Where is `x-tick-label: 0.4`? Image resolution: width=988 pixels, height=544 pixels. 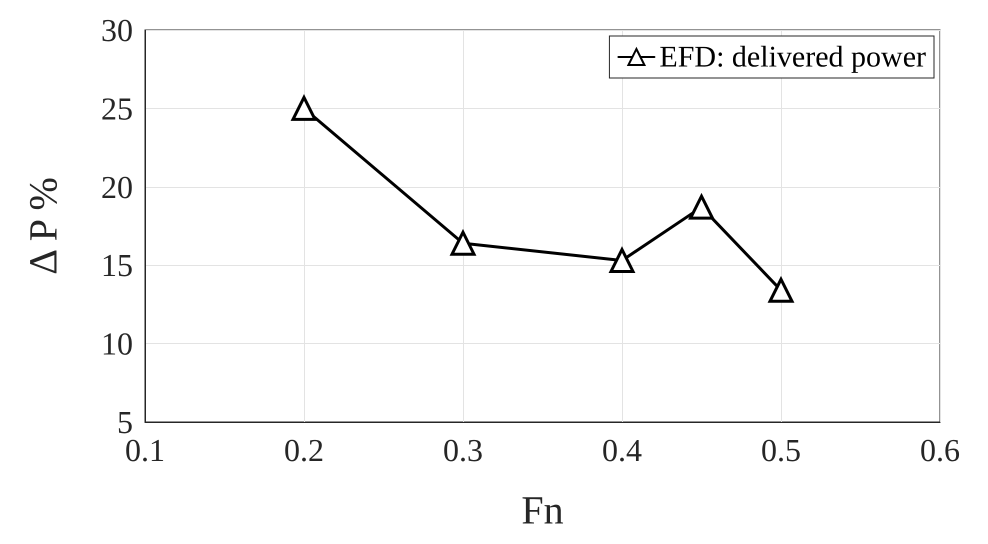 x-tick-label: 0.4 is located at coordinates (622, 450).